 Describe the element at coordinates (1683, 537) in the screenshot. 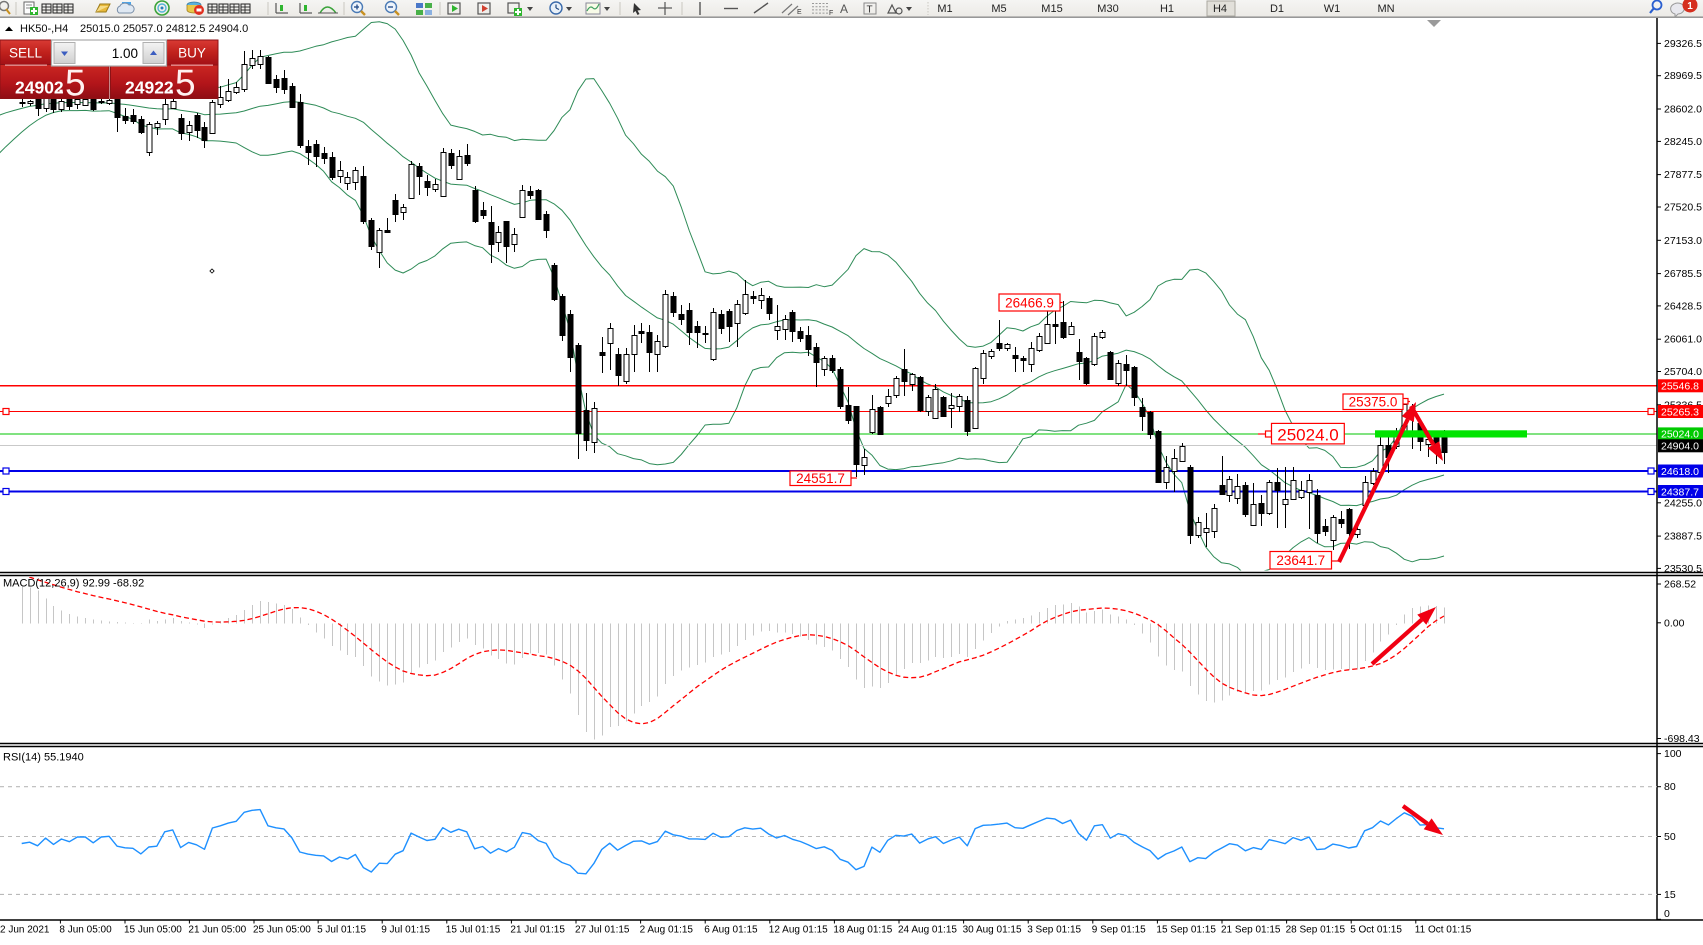

I see `svg-text: 23887.5` at that location.